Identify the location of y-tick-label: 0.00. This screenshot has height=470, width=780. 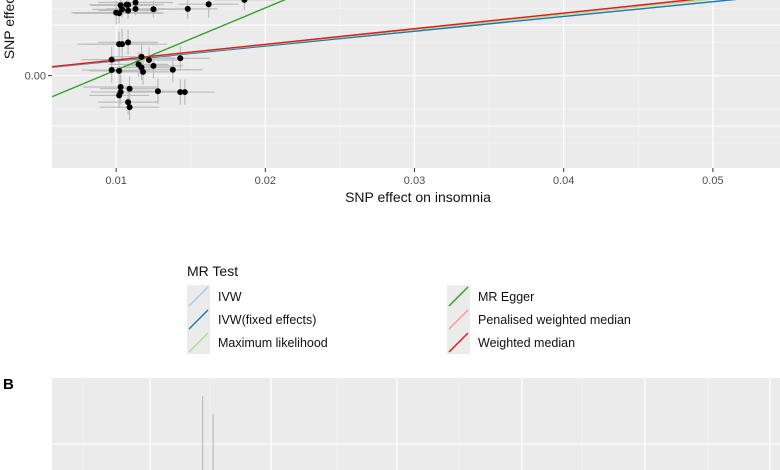
(35, 77).